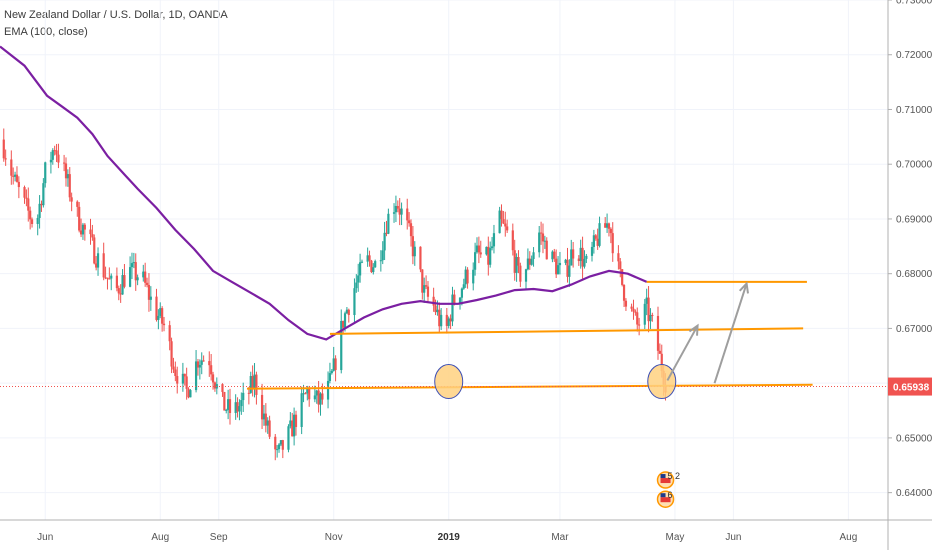 Image resolution: width=932 pixels, height=550 pixels. What do you see at coordinates (466, 531) in the screenshot?
I see `time-axis: Jun Aug Sep Nov 2019 Mar May Jun Aug` at bounding box center [466, 531].